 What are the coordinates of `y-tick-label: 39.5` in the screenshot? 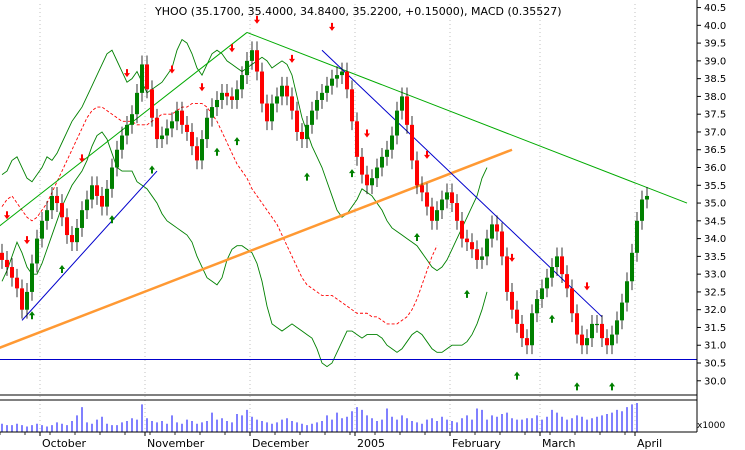 It's located at (715, 44).